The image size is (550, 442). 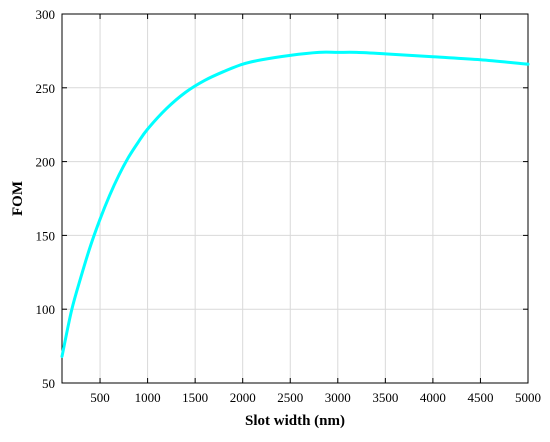 I want to click on y-tick-label: 250, so click(x=46, y=88).